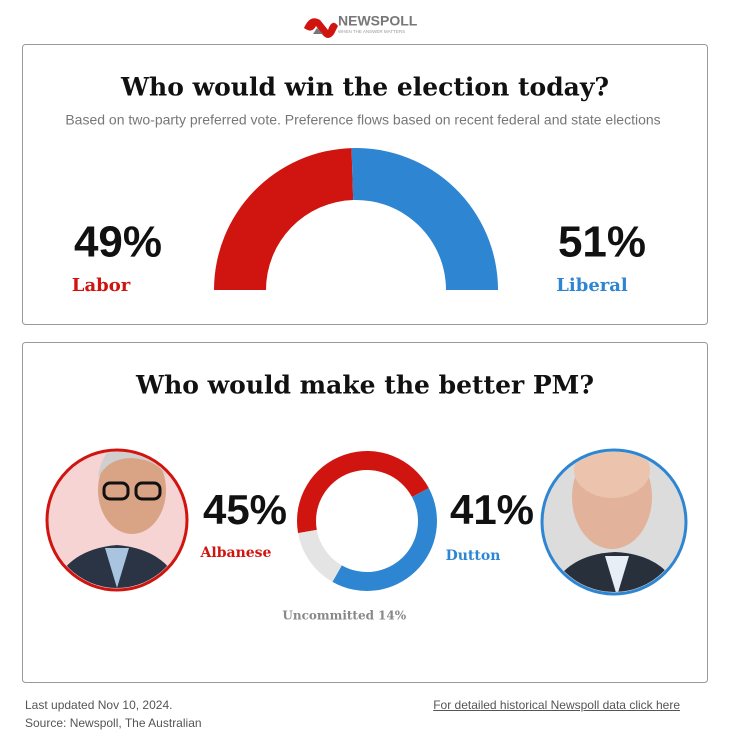  What do you see at coordinates (602, 242) in the screenshot?
I see `value-label: 51%` at bounding box center [602, 242].